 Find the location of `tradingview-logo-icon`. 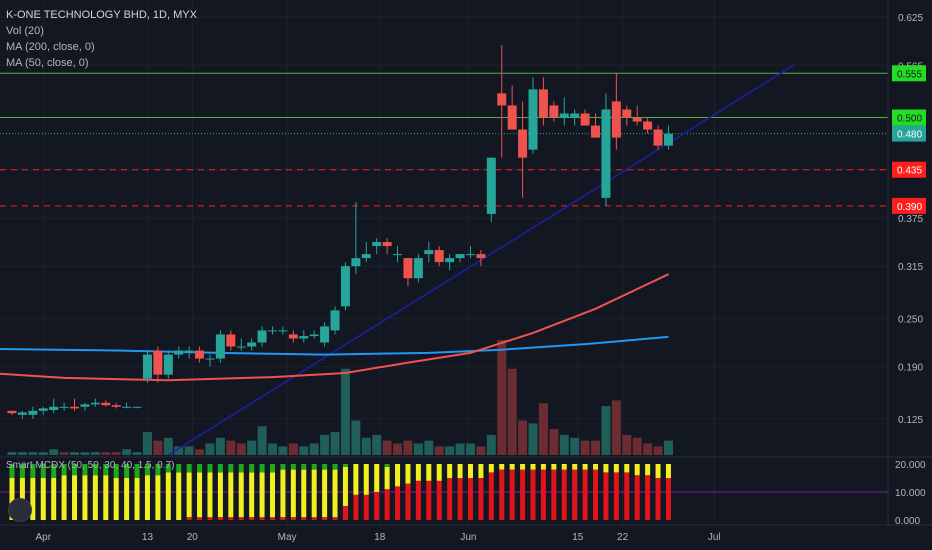

tradingview-logo-icon is located at coordinates (20, 510).